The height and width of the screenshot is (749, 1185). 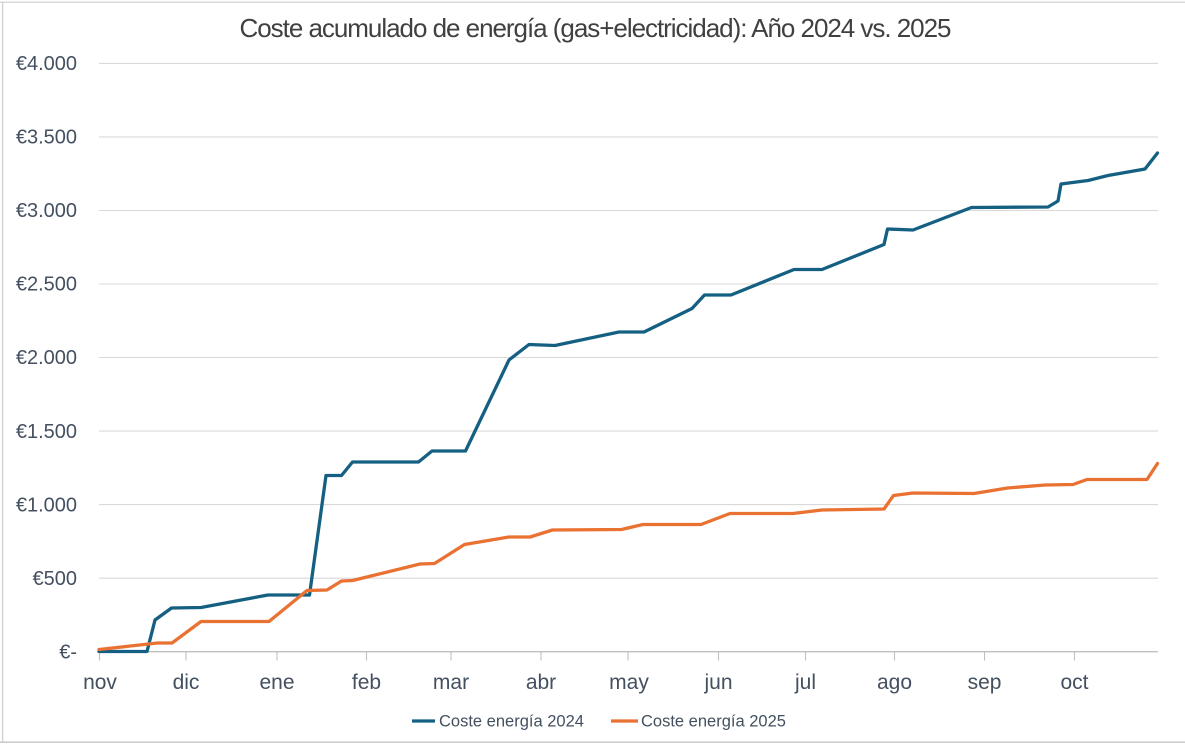 What do you see at coordinates (46, 432) in the screenshot?
I see `svg-text: €1.500` at bounding box center [46, 432].